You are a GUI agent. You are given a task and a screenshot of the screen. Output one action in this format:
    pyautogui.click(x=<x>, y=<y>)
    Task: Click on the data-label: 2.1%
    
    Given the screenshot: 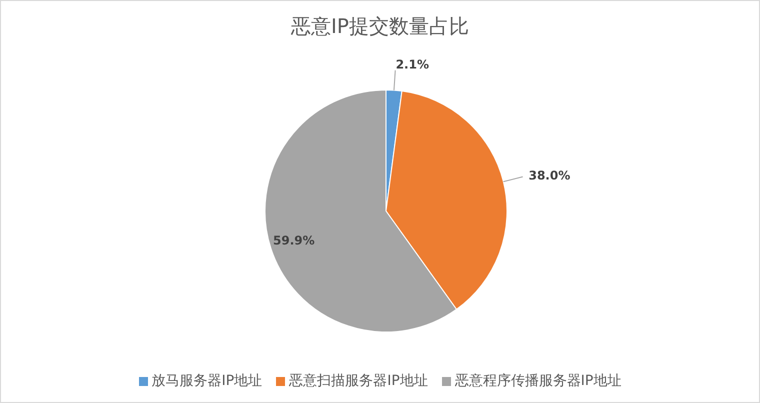 What is the action you would take?
    pyautogui.click(x=412, y=64)
    